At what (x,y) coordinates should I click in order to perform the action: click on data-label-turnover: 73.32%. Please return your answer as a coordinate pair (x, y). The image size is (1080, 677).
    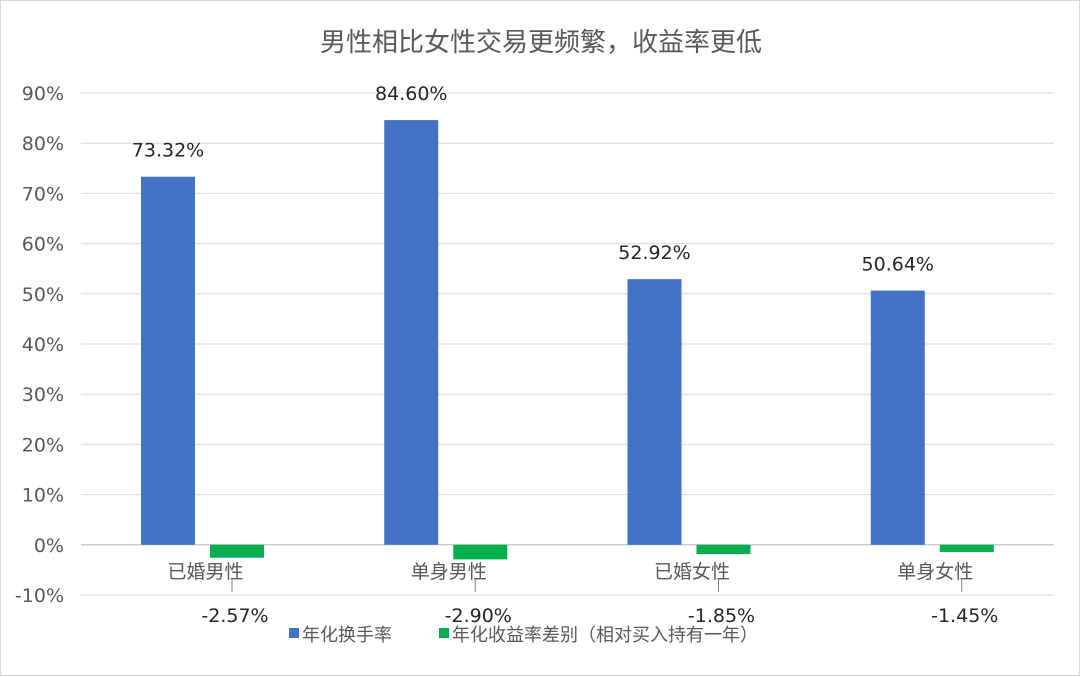
    Looking at the image, I should click on (168, 151).